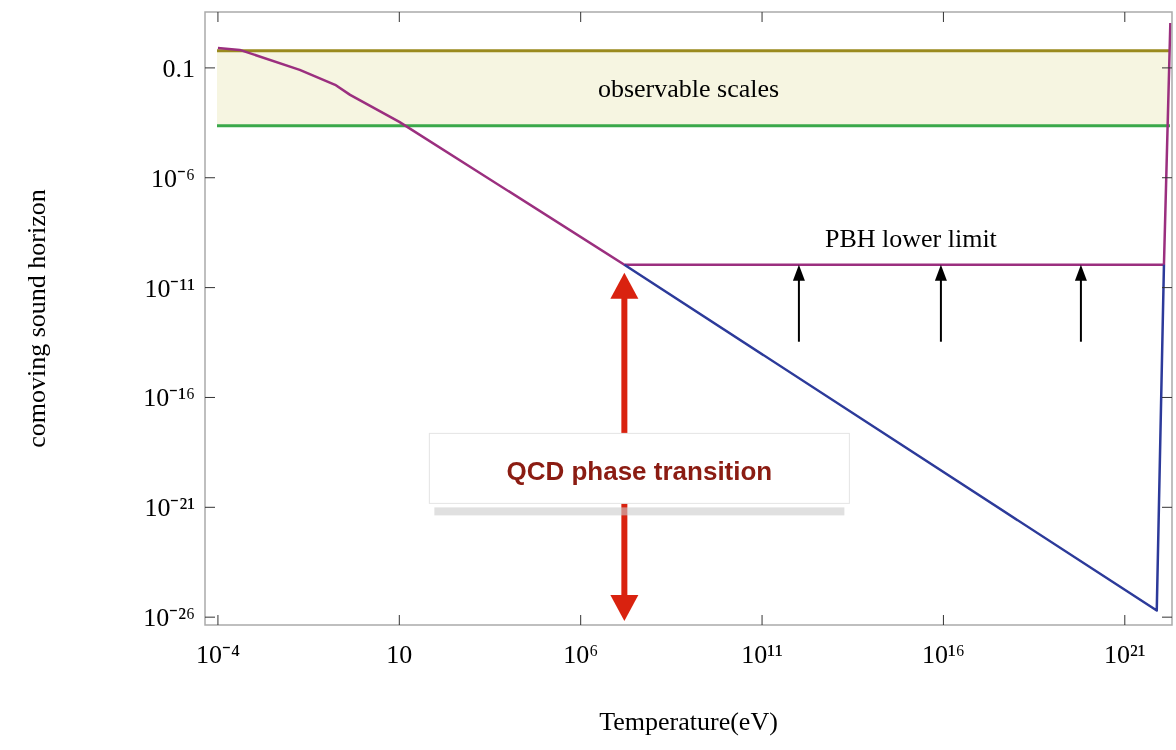 This screenshot has width=1176, height=750. I want to click on x-tick-label: 10⁻⁴, so click(217, 654).